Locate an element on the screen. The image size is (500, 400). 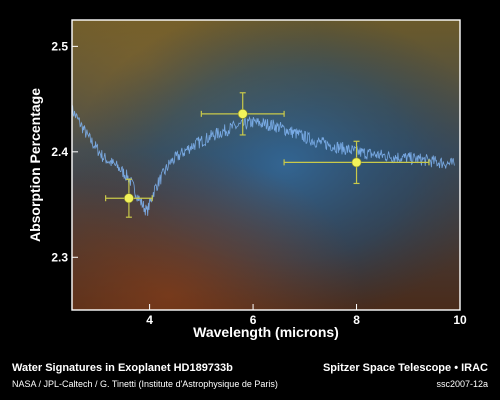
x-axis-label: Wavelength (microns) is located at coordinates (266, 332).